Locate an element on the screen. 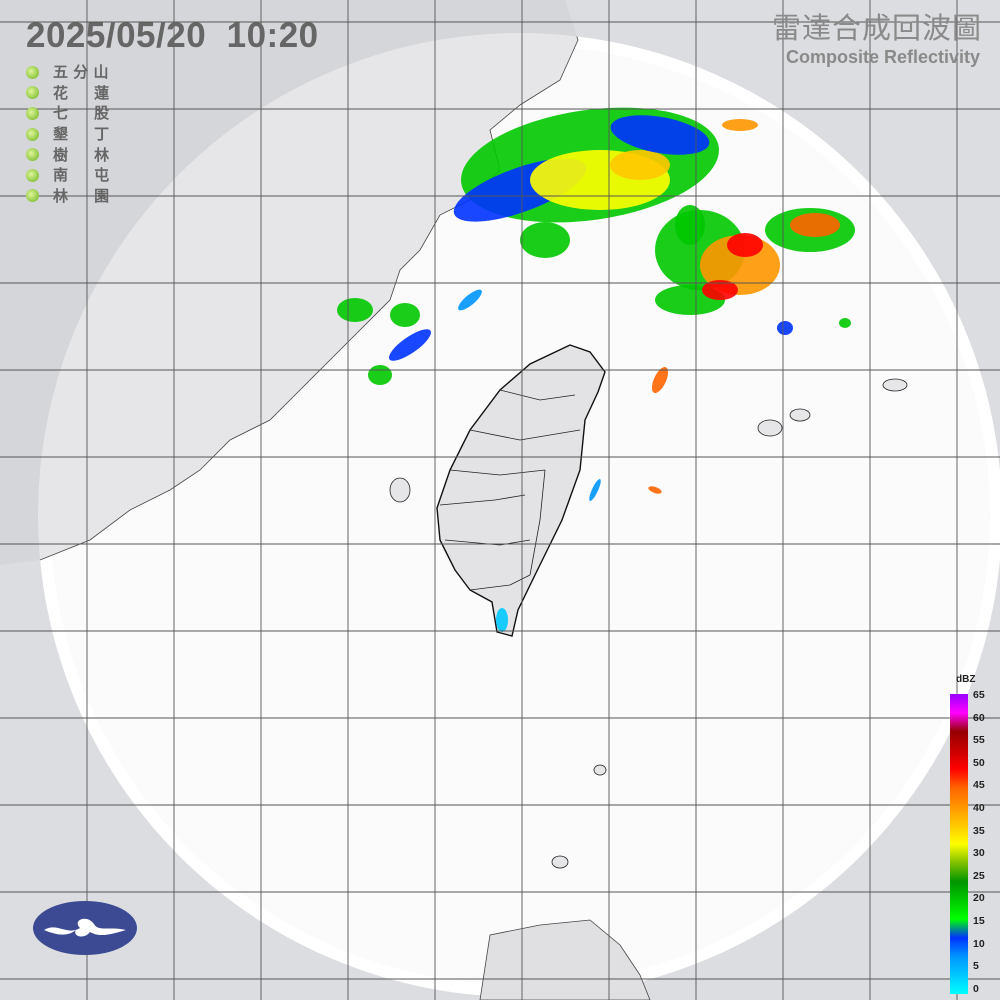 Image resolution: width=1000 pixels, height=1000 pixels. legend-tick-label: 50 is located at coordinates (979, 762).